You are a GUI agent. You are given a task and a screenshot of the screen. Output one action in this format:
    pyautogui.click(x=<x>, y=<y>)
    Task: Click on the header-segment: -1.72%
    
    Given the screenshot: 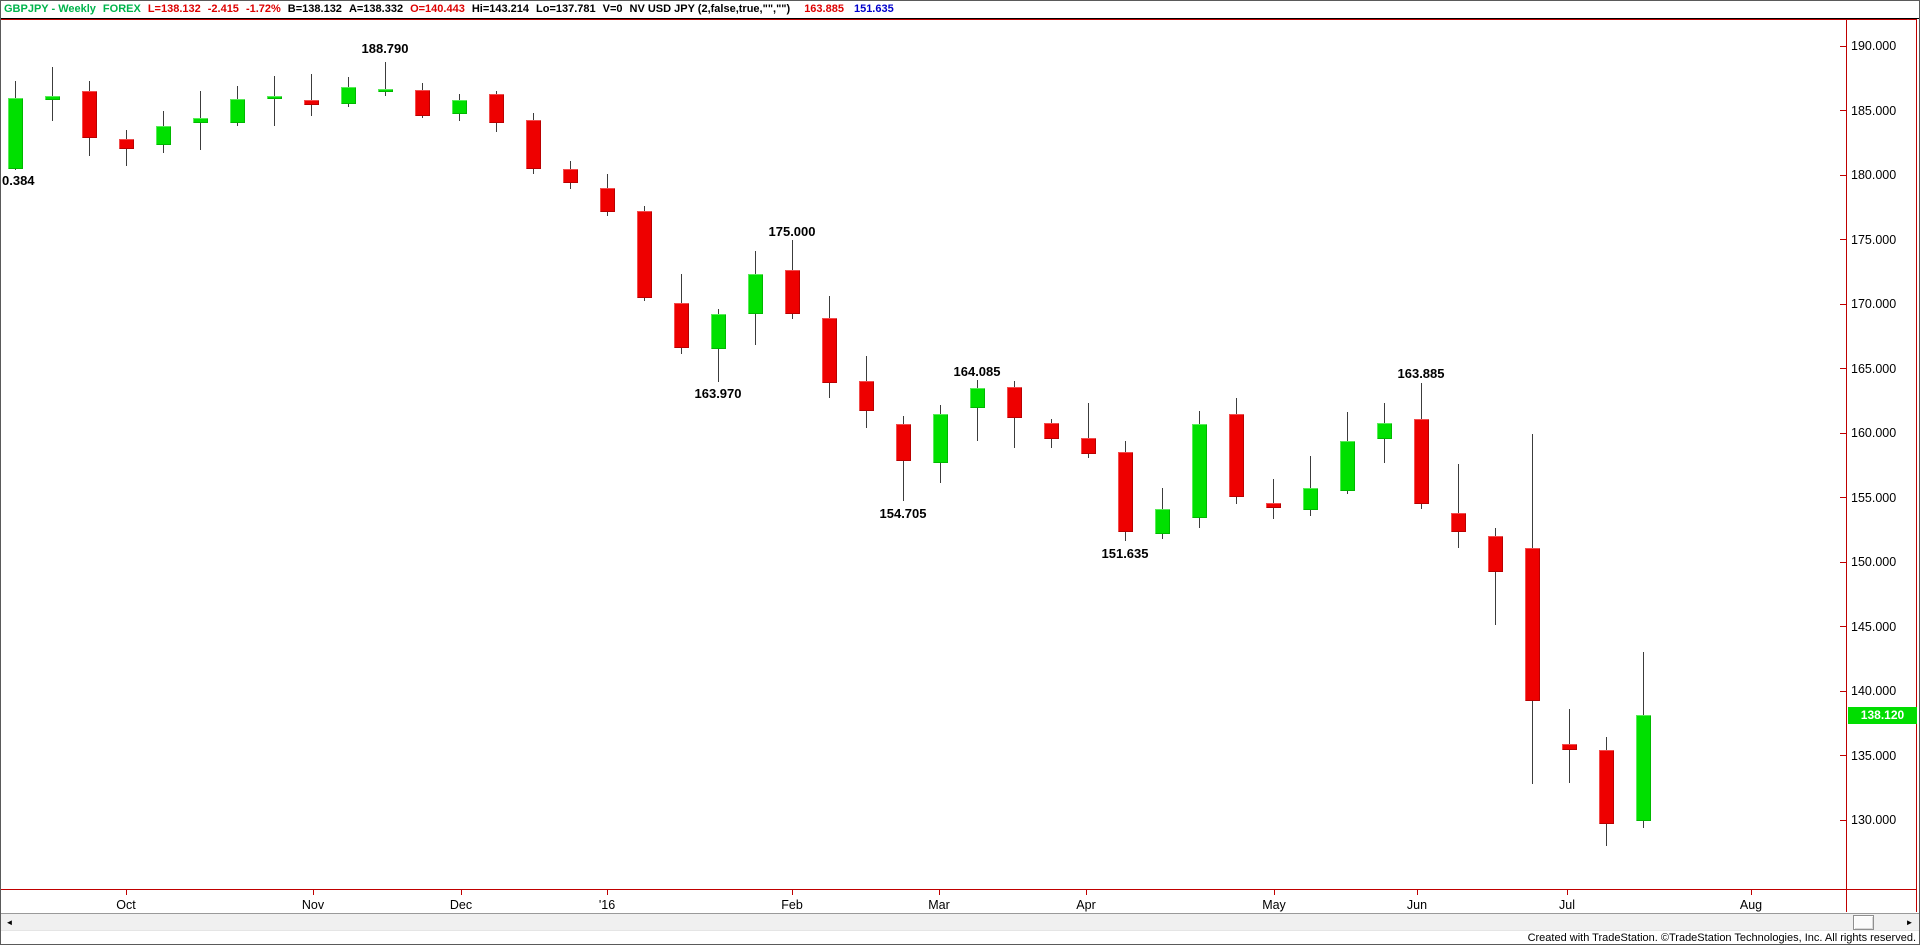 What is the action you would take?
    pyautogui.click(x=263, y=9)
    